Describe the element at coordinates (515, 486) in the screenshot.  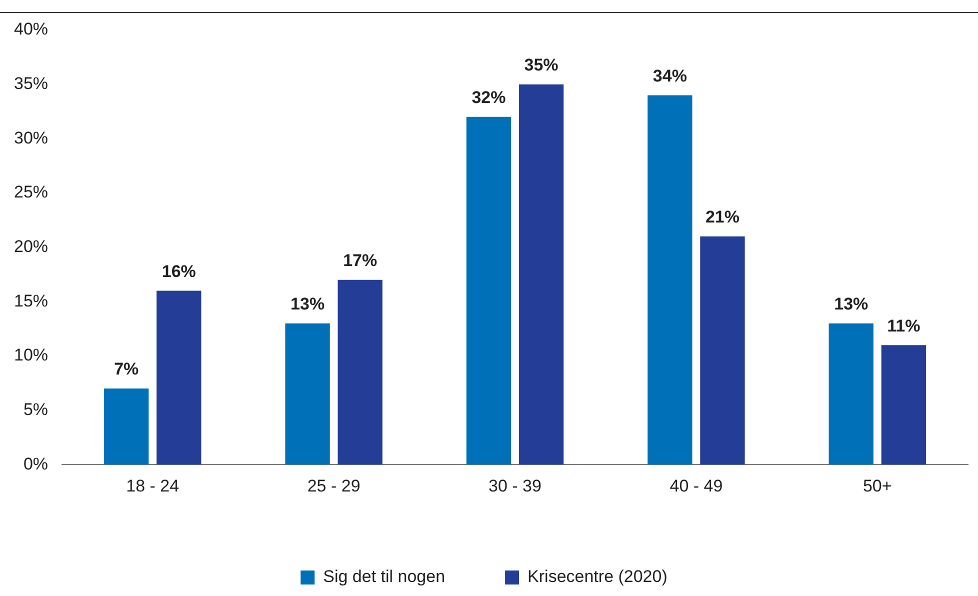
I see `x-tick-label: 30 - 39` at that location.